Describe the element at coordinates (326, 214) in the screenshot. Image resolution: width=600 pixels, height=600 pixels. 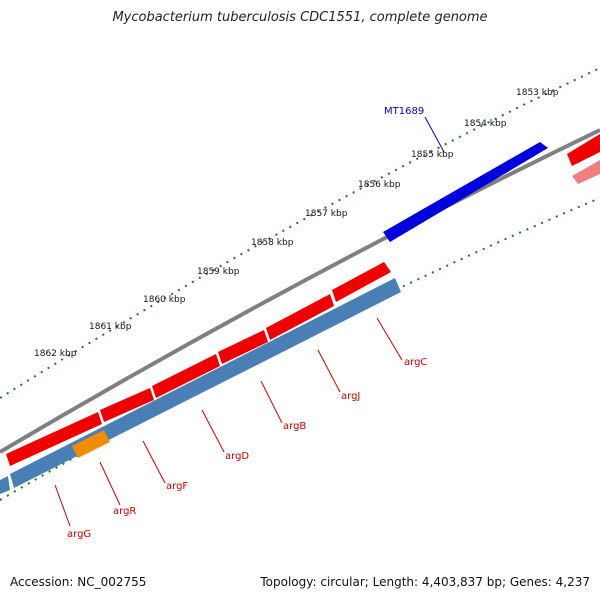
I see `kbp-1857: 1857 kbp` at that location.